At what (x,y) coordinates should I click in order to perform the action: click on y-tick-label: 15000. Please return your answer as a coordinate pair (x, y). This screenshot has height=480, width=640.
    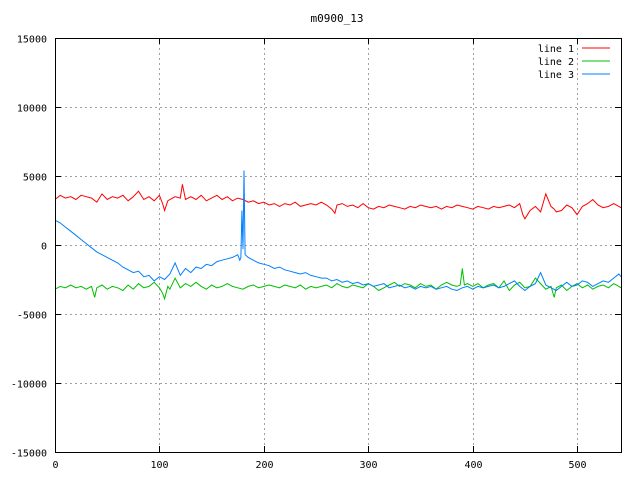
    Looking at the image, I should click on (32, 40).